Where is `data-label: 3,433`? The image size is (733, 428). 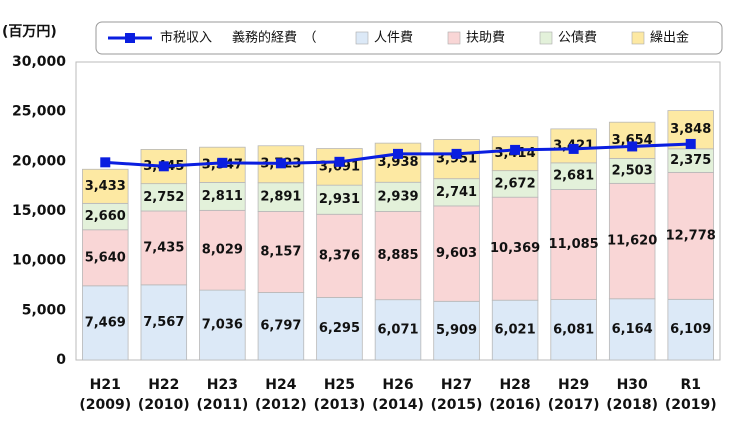
data-label: 3,433 is located at coordinates (105, 186).